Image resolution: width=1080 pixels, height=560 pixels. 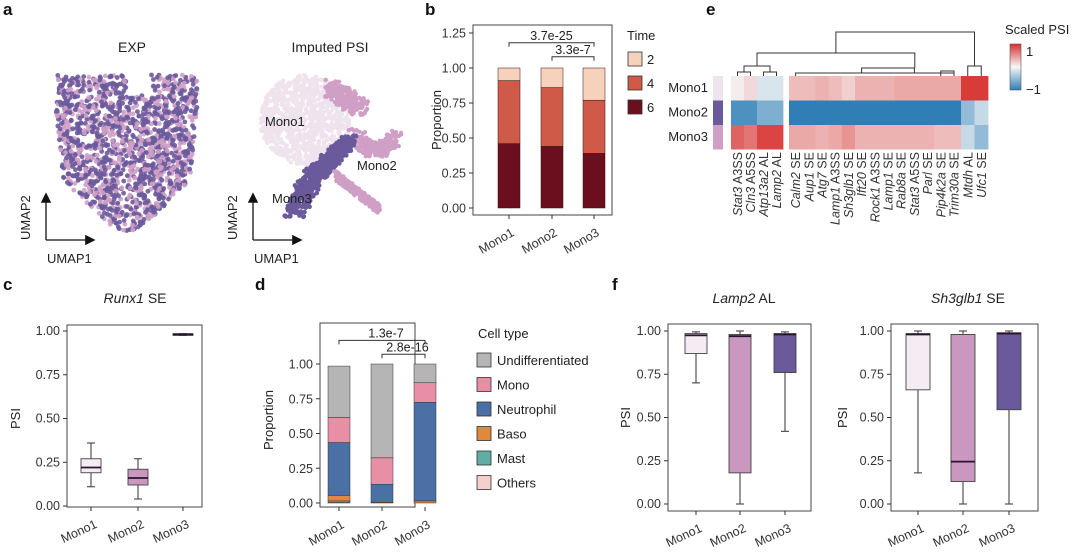 What do you see at coordinates (339, 469) in the screenshot?
I see `bar-segment-Neutrophil` at bounding box center [339, 469].